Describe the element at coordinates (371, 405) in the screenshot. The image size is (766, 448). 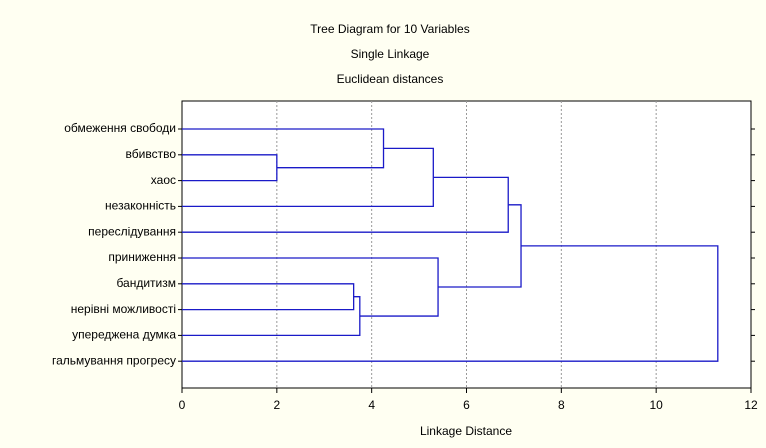
I see `x-tick-label: 4` at that location.